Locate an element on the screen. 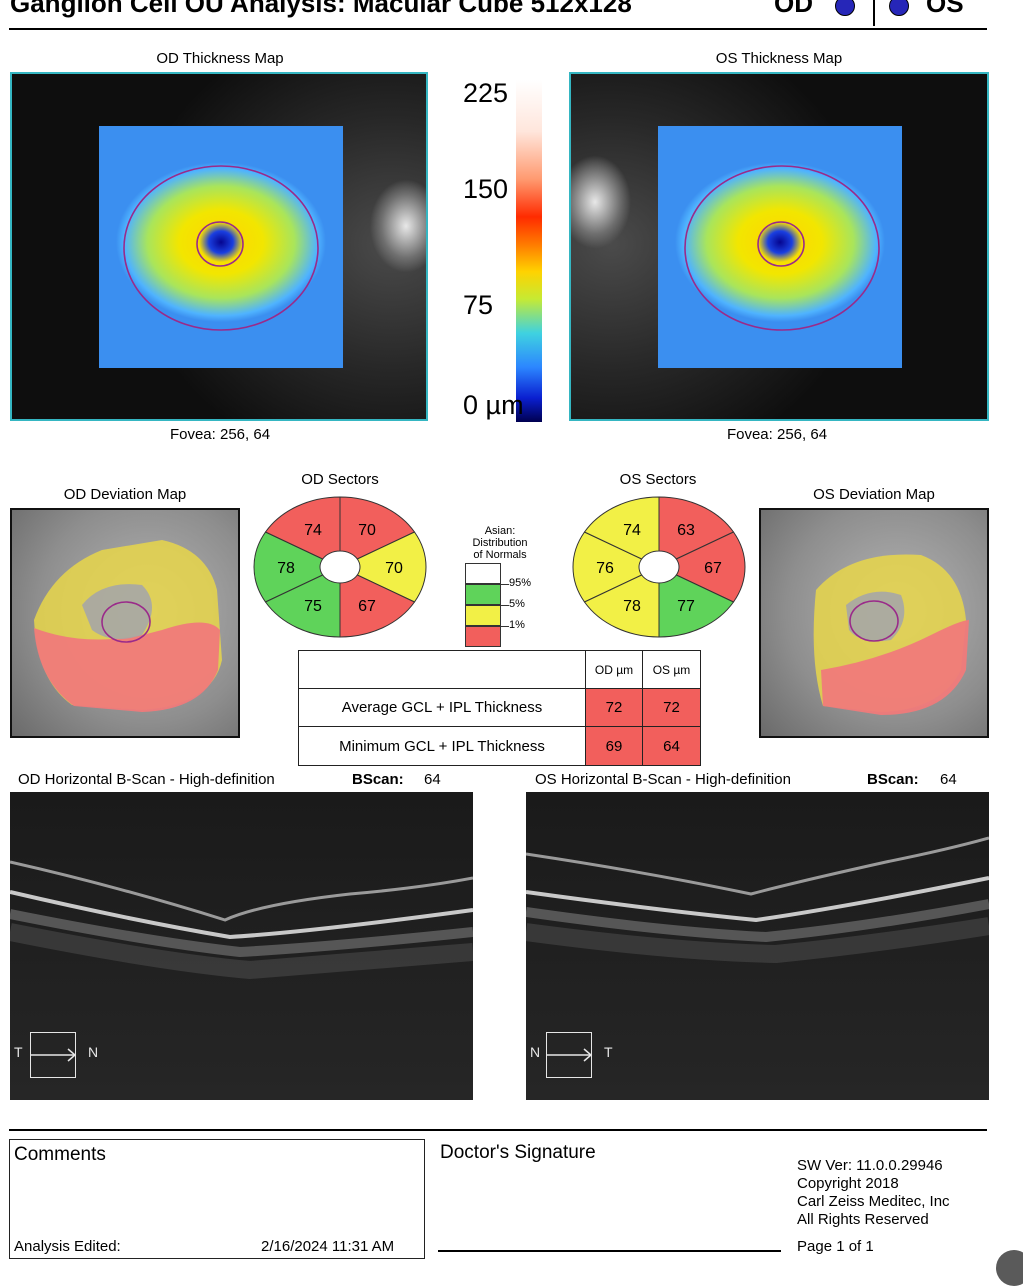  od-thickness-map is located at coordinates (219, 246).